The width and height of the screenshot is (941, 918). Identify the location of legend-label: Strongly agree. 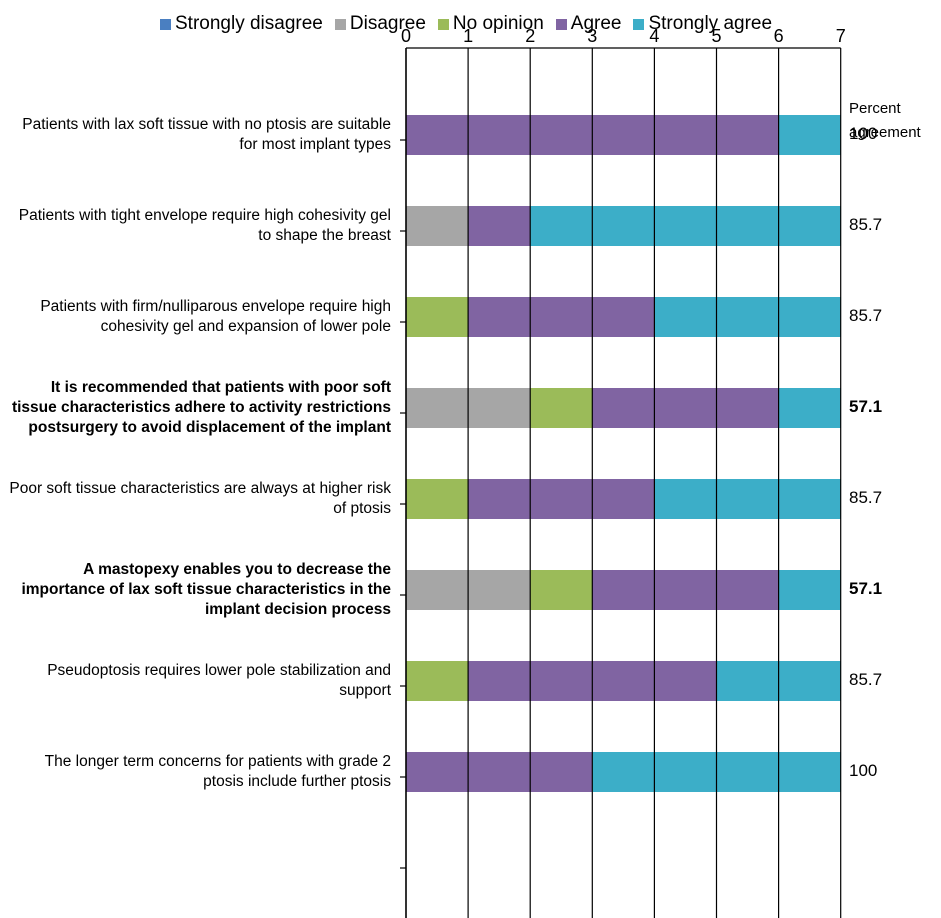
(710, 23).